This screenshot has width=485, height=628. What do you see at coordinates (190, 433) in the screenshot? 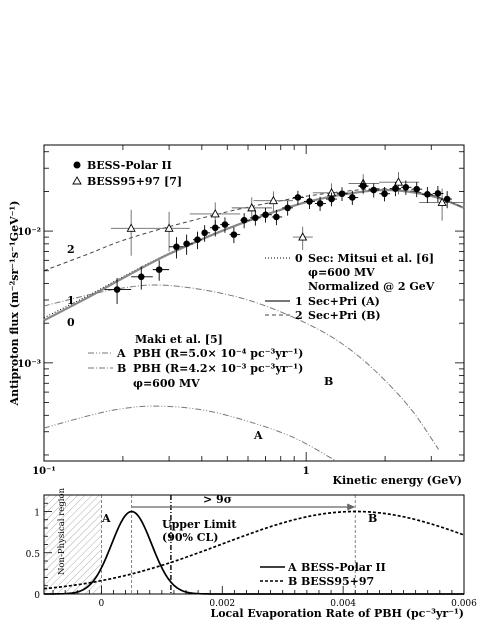
I see `curve-cA` at bounding box center [190, 433].